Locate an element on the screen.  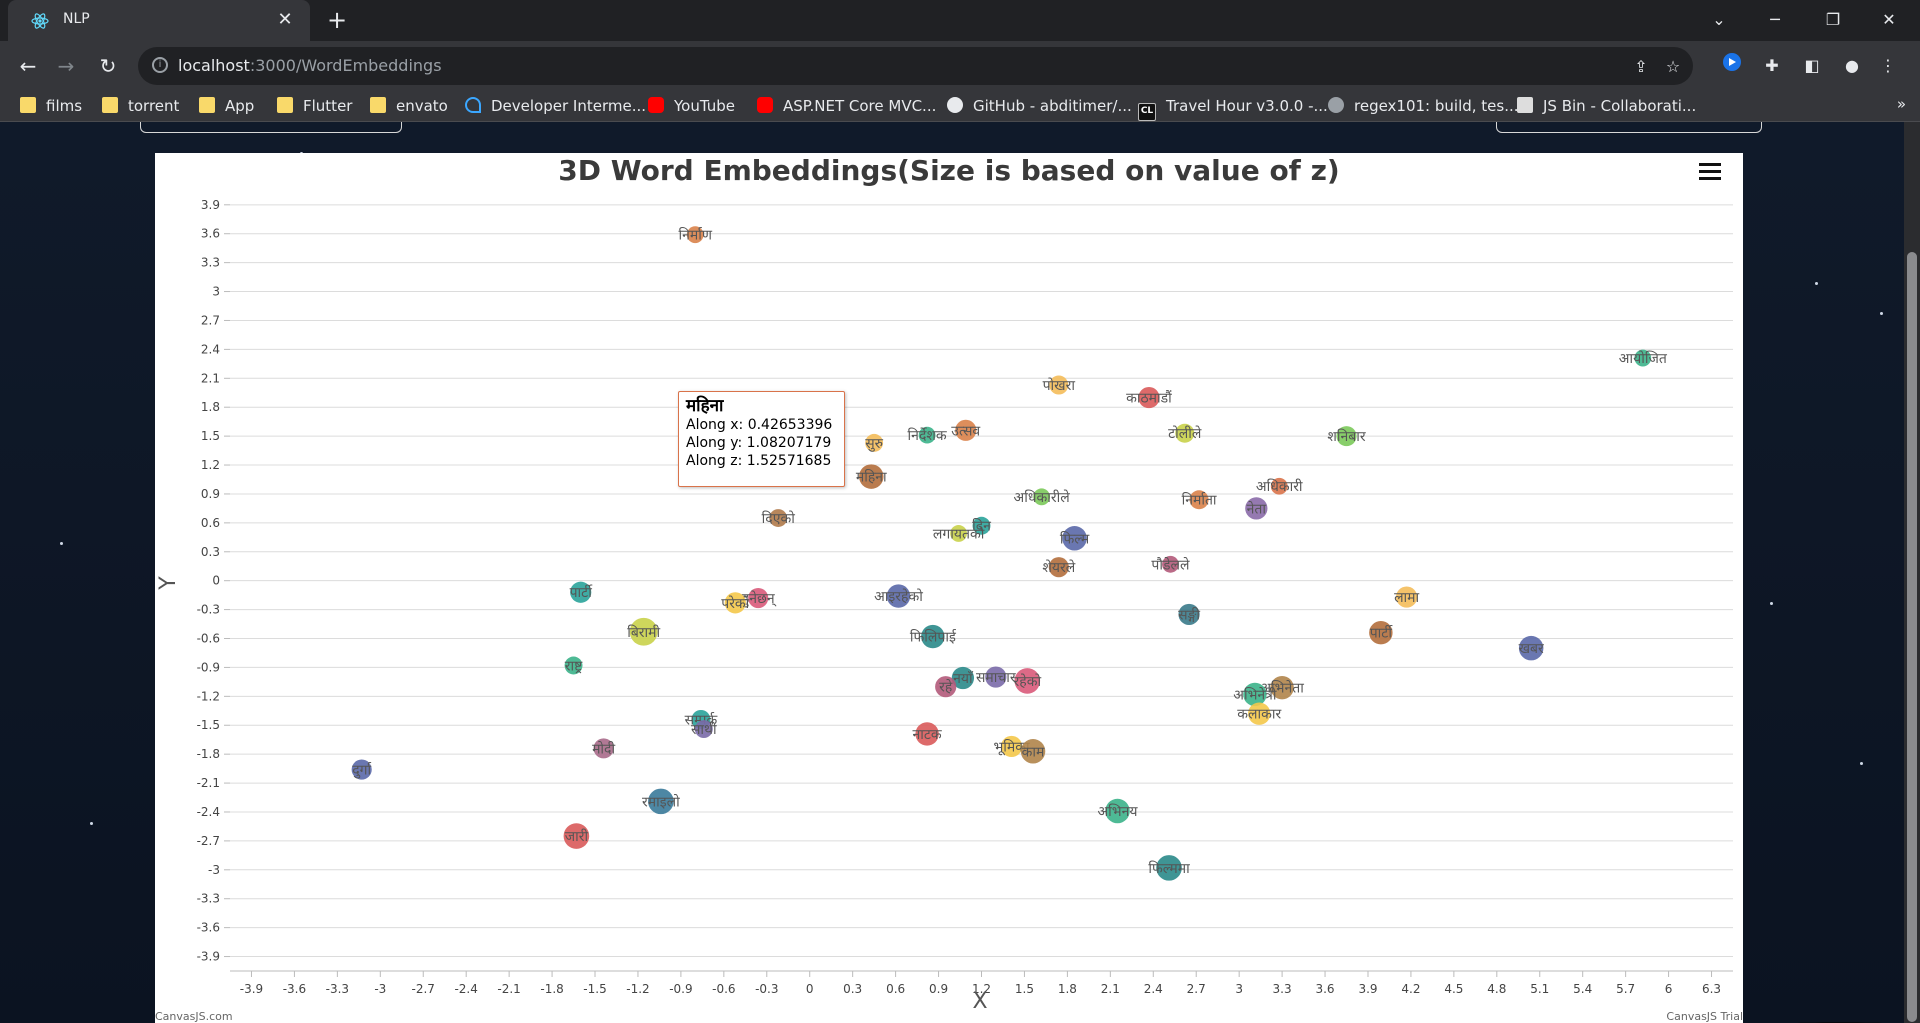
site-info-icon: i is located at coordinates (160, 65).